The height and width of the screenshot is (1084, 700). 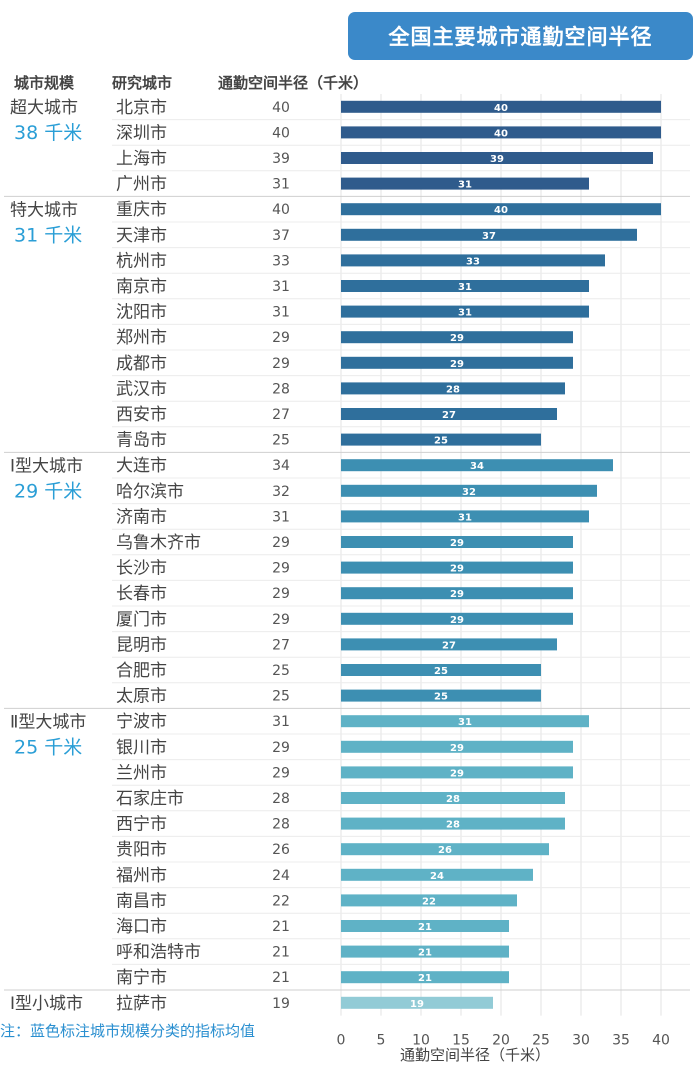 I want to click on bar-data-label: 33, so click(x=473, y=261).